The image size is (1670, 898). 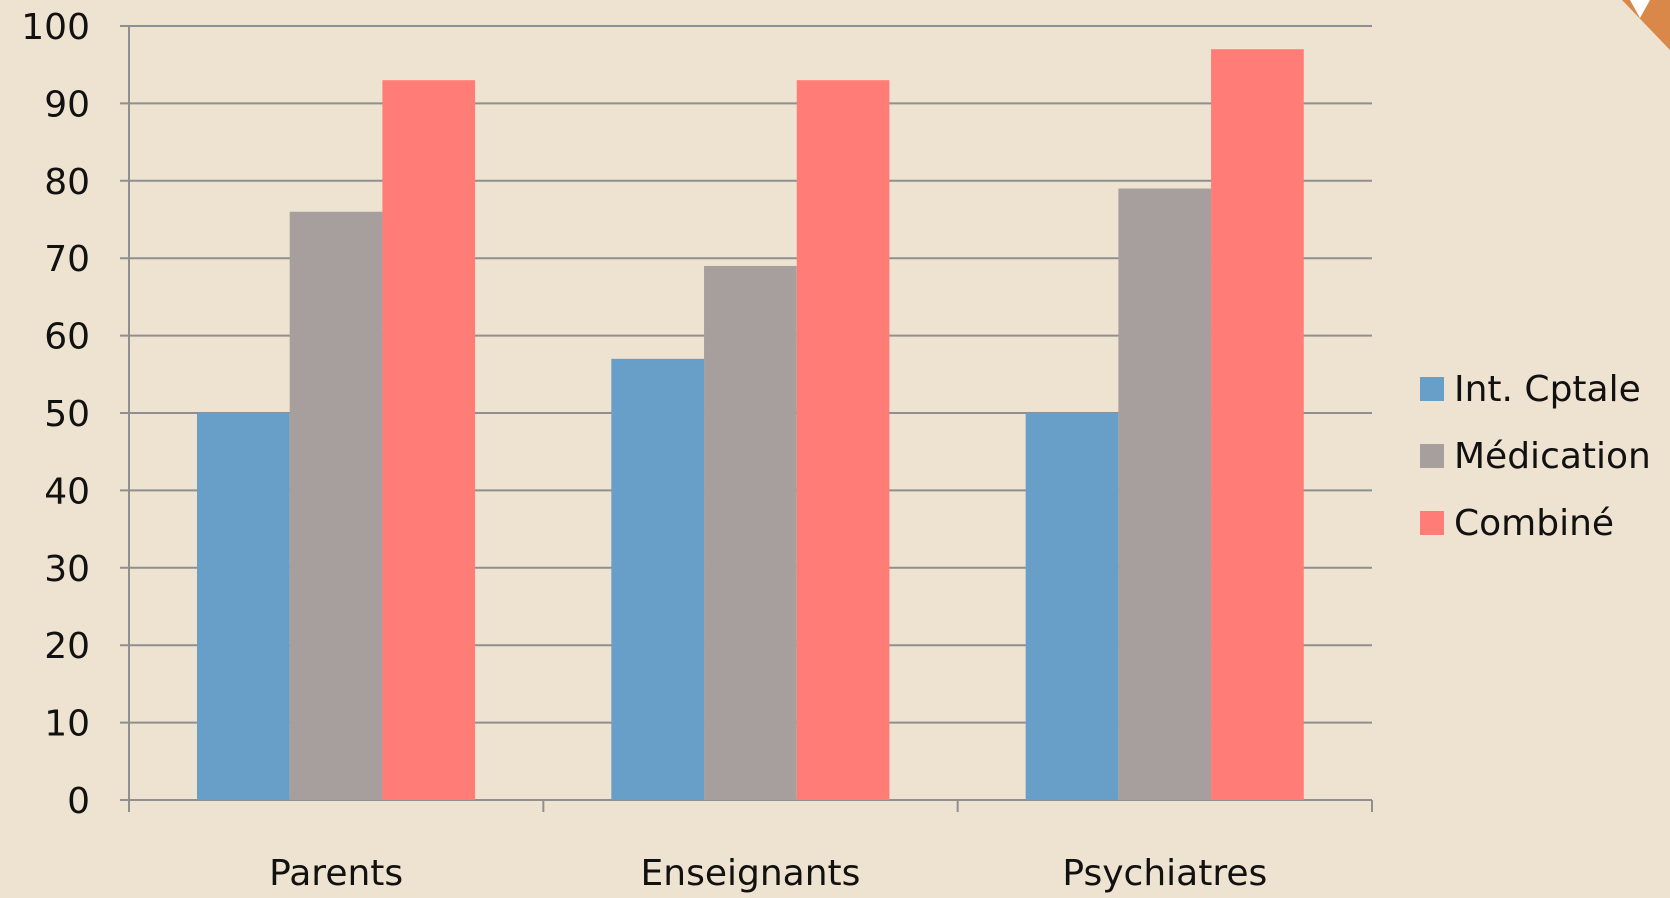 I want to click on x-tick-label: Parents, so click(x=336, y=873).